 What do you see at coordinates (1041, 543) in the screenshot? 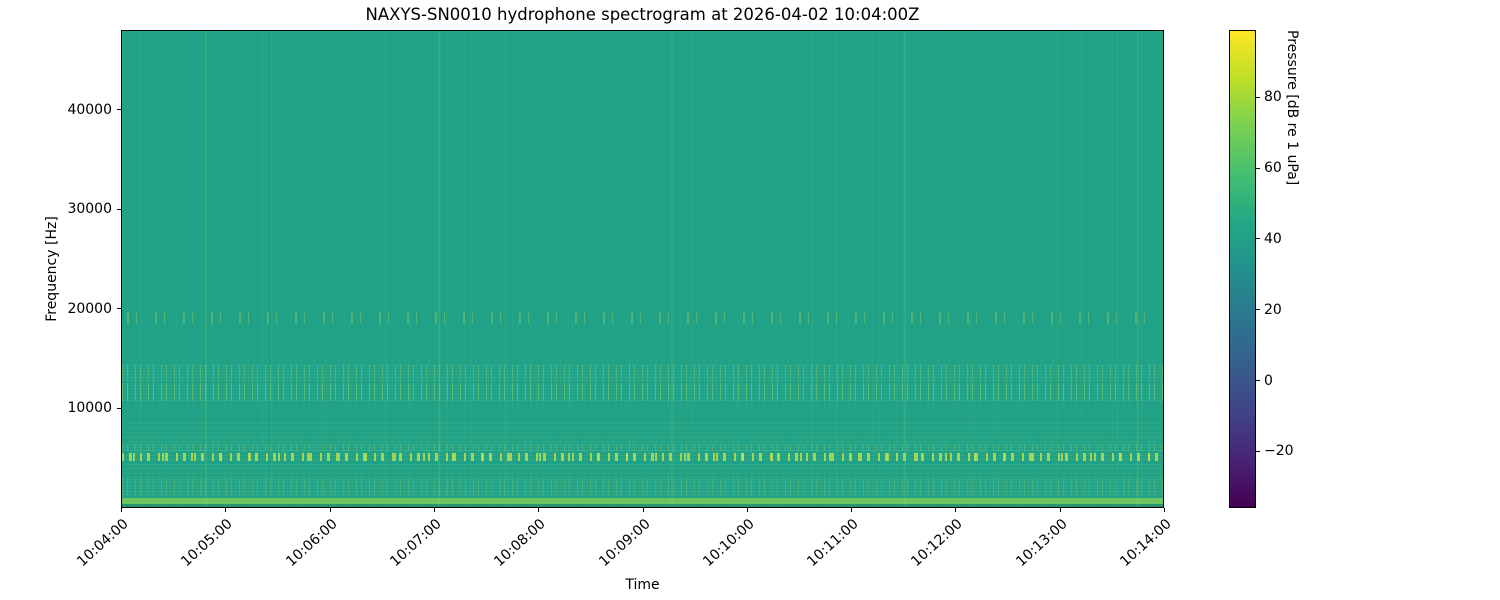
I see `x-tick-label: 10:13:00` at bounding box center [1041, 543].